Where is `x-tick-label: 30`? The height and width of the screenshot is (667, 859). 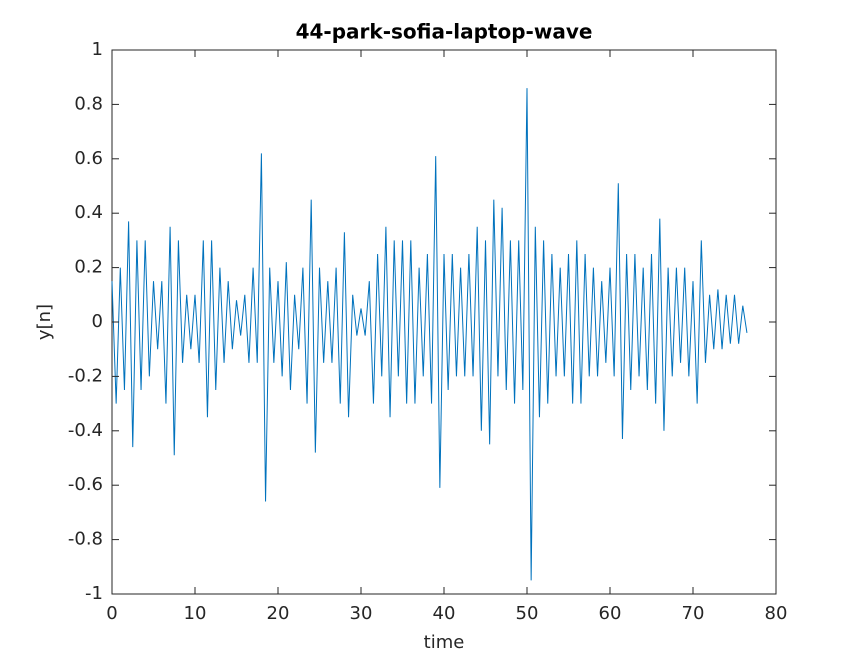
x-tick-label: 30 is located at coordinates (361, 613).